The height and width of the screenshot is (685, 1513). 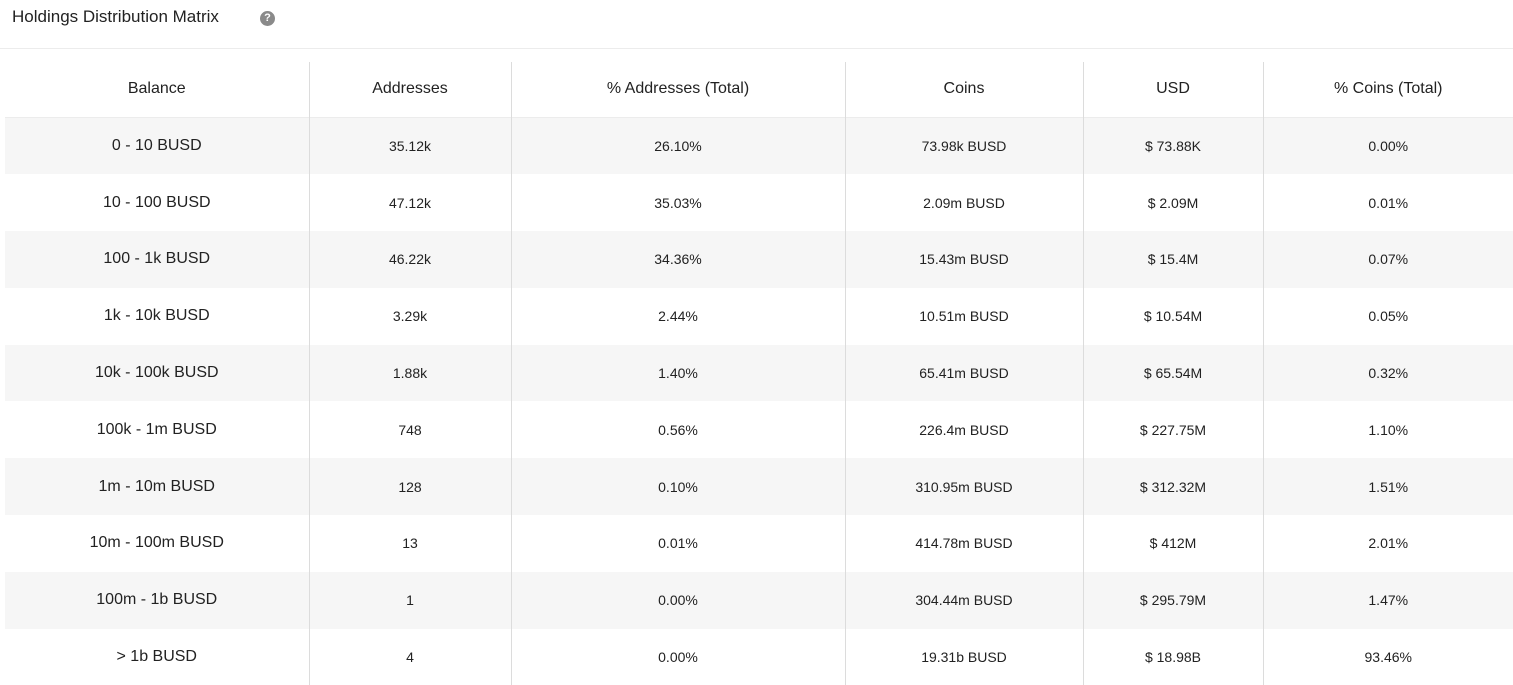 I want to click on column-header-pct-addresses: % Addresses (Total), so click(x=677, y=89).